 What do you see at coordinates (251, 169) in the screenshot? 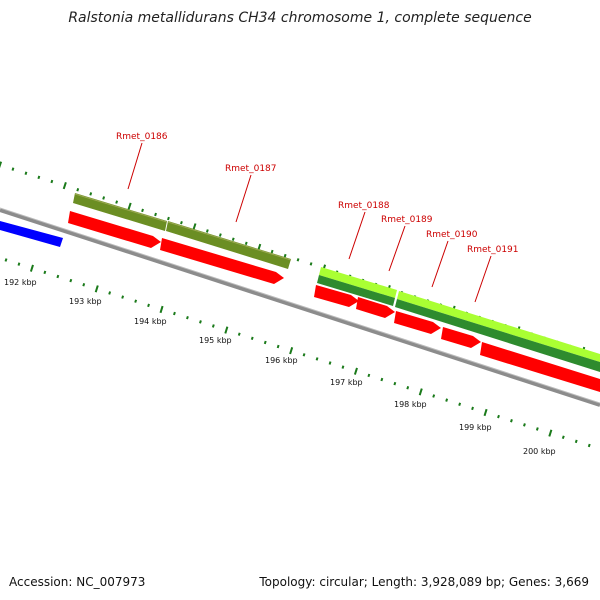
I see `gene-label-rmet-0187: Rmet_0187` at bounding box center [251, 169].